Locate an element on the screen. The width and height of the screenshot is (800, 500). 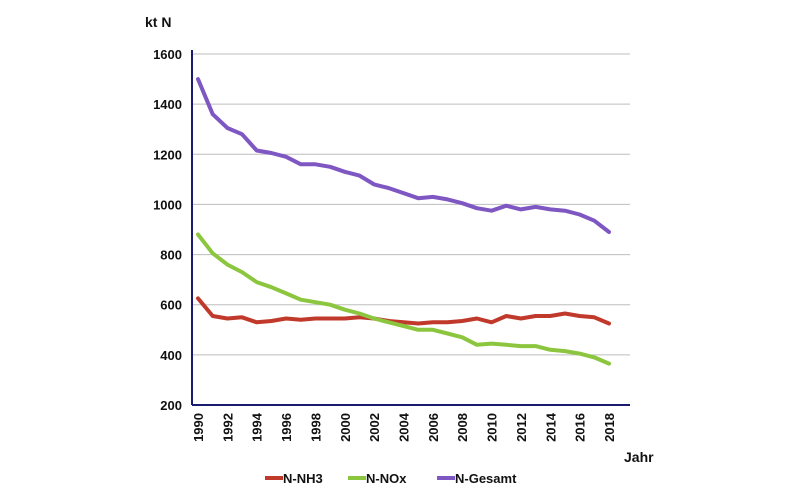
x-tick-label: 2016 is located at coordinates (580, 427).